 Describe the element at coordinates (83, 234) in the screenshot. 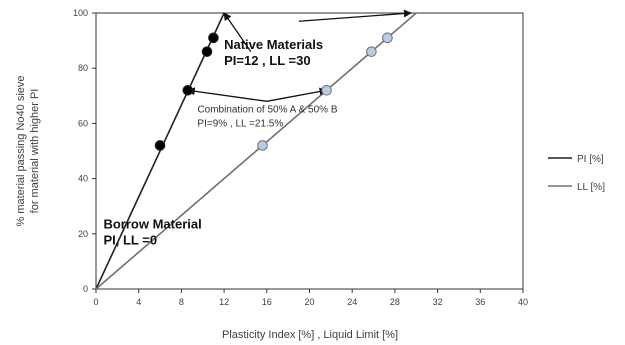

I see `y-tick-label: 20` at that location.